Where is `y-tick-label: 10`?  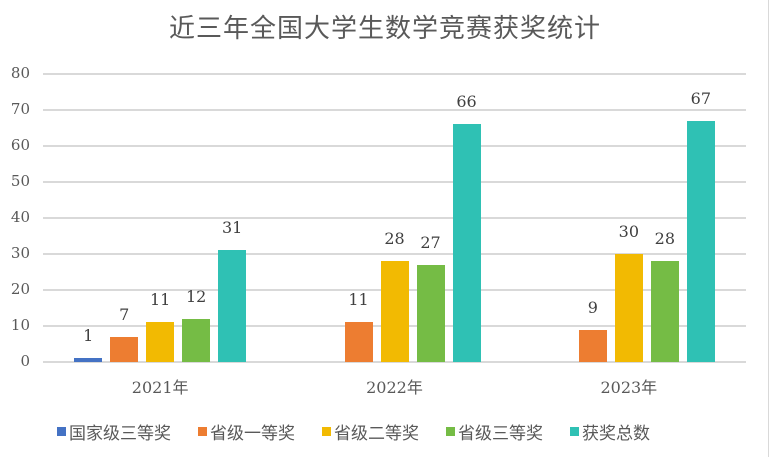
y-tick-label: 10 is located at coordinates (20, 325).